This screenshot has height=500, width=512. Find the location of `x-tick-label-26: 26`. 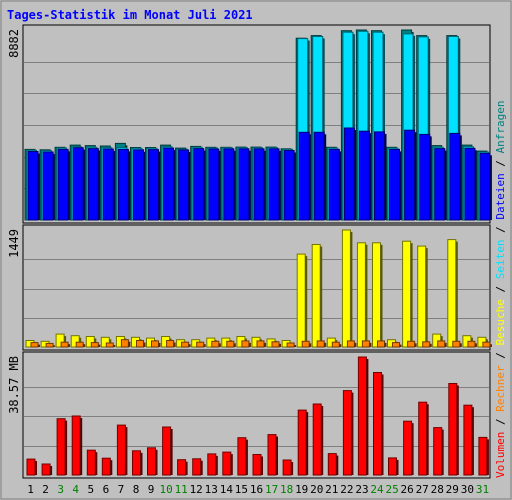

x-tick-label-26: 26 is located at coordinates (406, 489).